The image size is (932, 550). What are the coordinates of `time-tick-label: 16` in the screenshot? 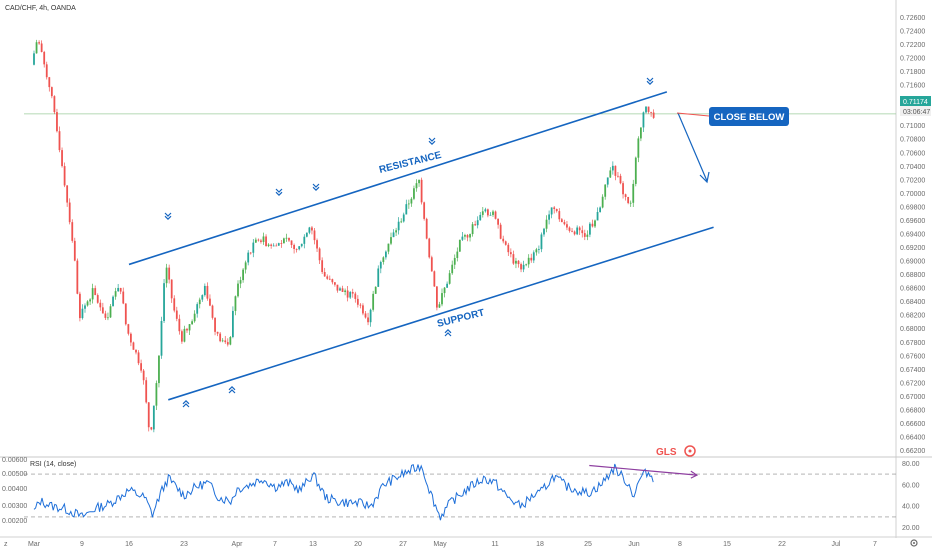 It's located at (129, 544).